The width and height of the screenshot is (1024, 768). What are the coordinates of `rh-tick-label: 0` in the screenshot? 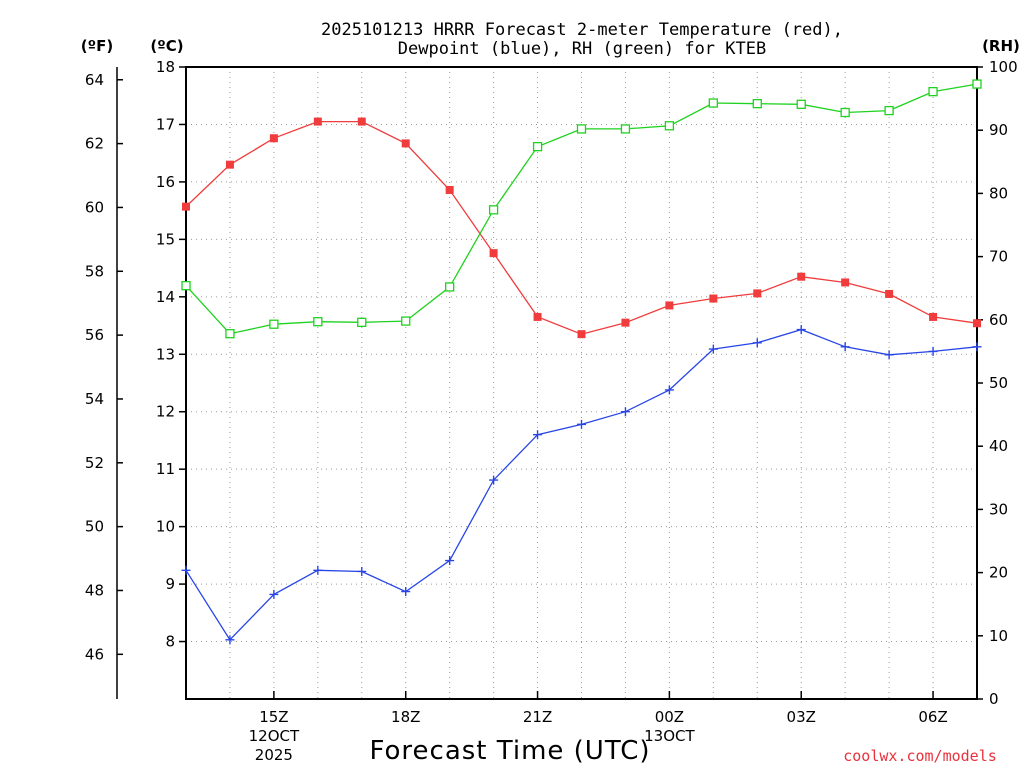 It's located at (994, 699).